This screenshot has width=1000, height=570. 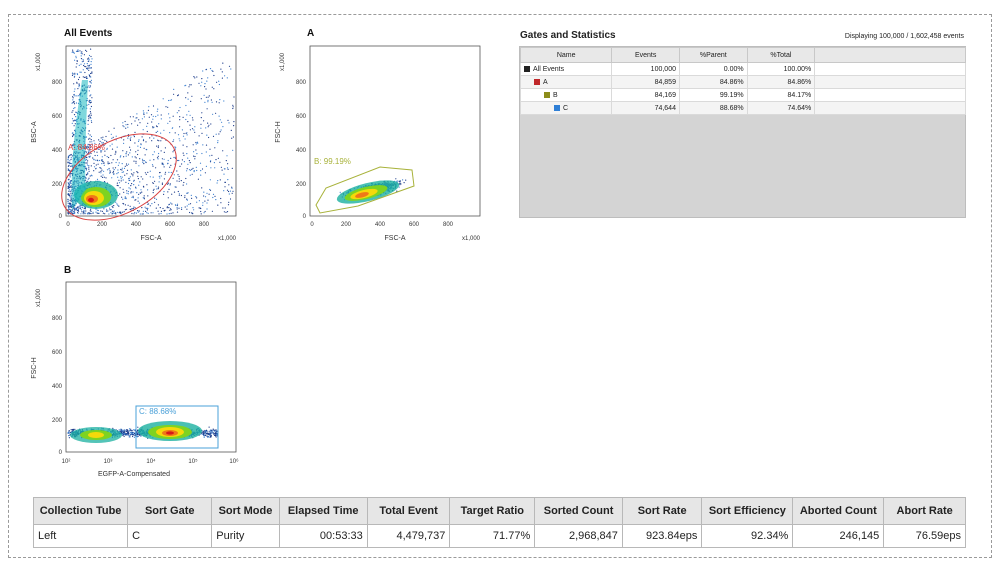 What do you see at coordinates (108, 462) in the screenshot?
I see `svg-text: 10³` at bounding box center [108, 462].